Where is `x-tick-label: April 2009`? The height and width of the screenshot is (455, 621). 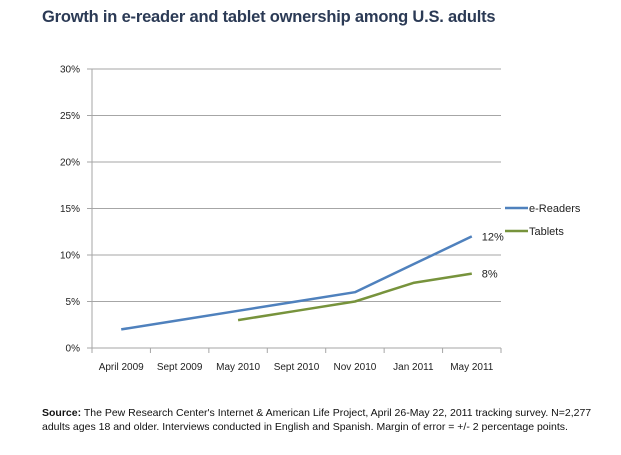 x-tick-label: April 2009 is located at coordinates (121, 367).